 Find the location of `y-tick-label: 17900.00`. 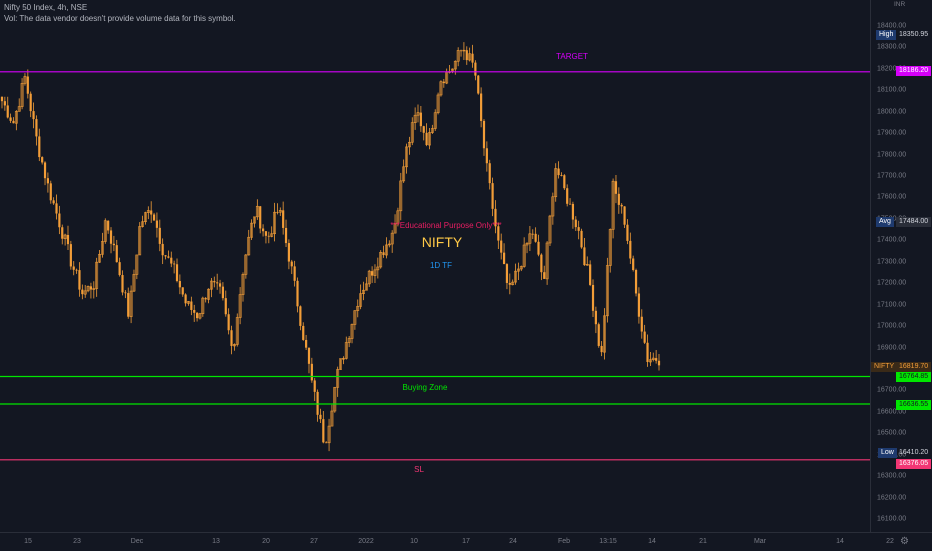

y-tick-label: 17900.00 is located at coordinates (892, 133).